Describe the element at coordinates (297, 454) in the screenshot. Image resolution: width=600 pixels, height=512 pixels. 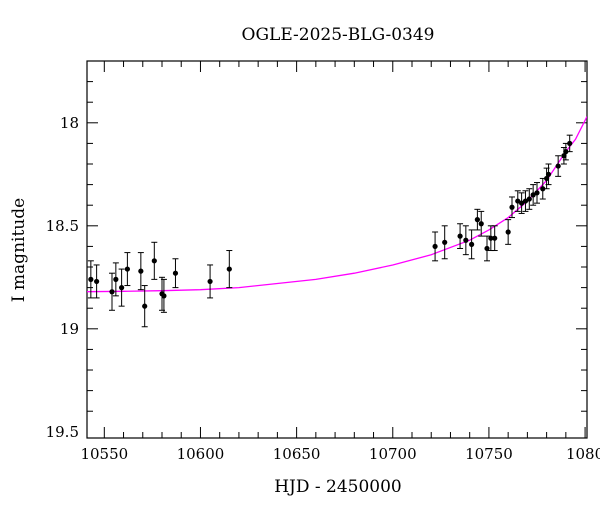
I see `x-tick-label: 10650` at that location.